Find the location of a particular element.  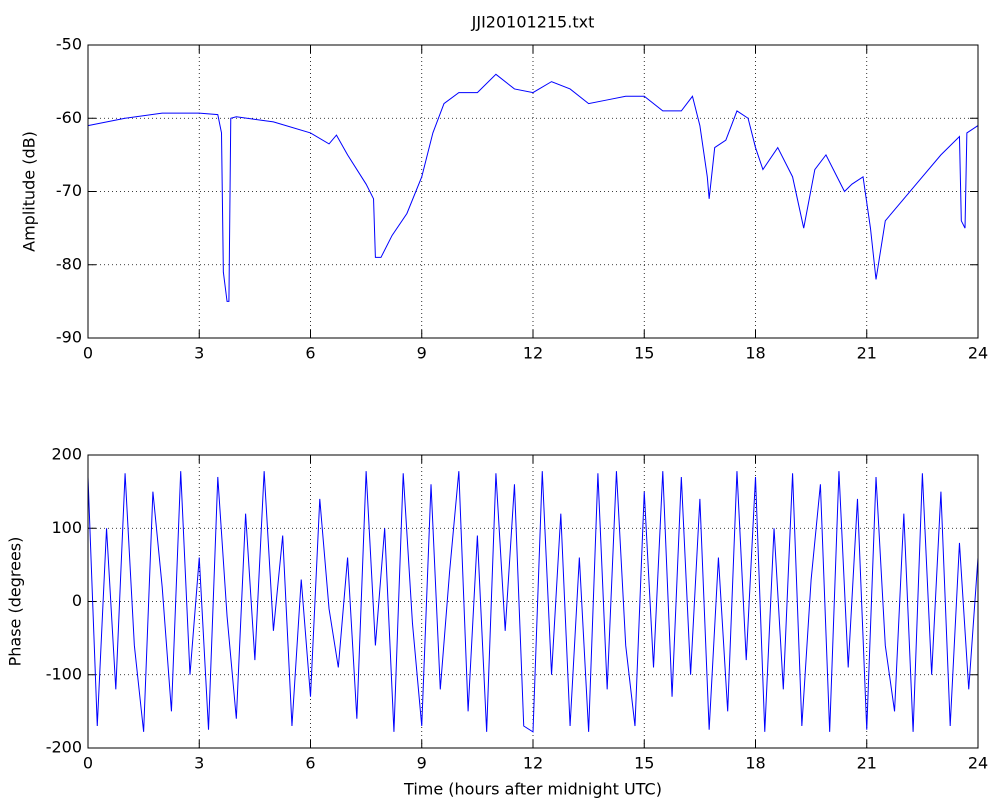

y-tick-label: -60 is located at coordinates (69, 117).